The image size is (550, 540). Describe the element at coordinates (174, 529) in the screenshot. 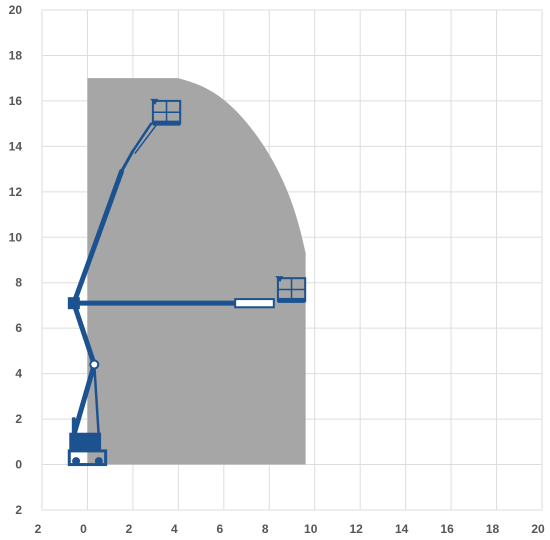

I see `x-tick-label: 4` at that location.